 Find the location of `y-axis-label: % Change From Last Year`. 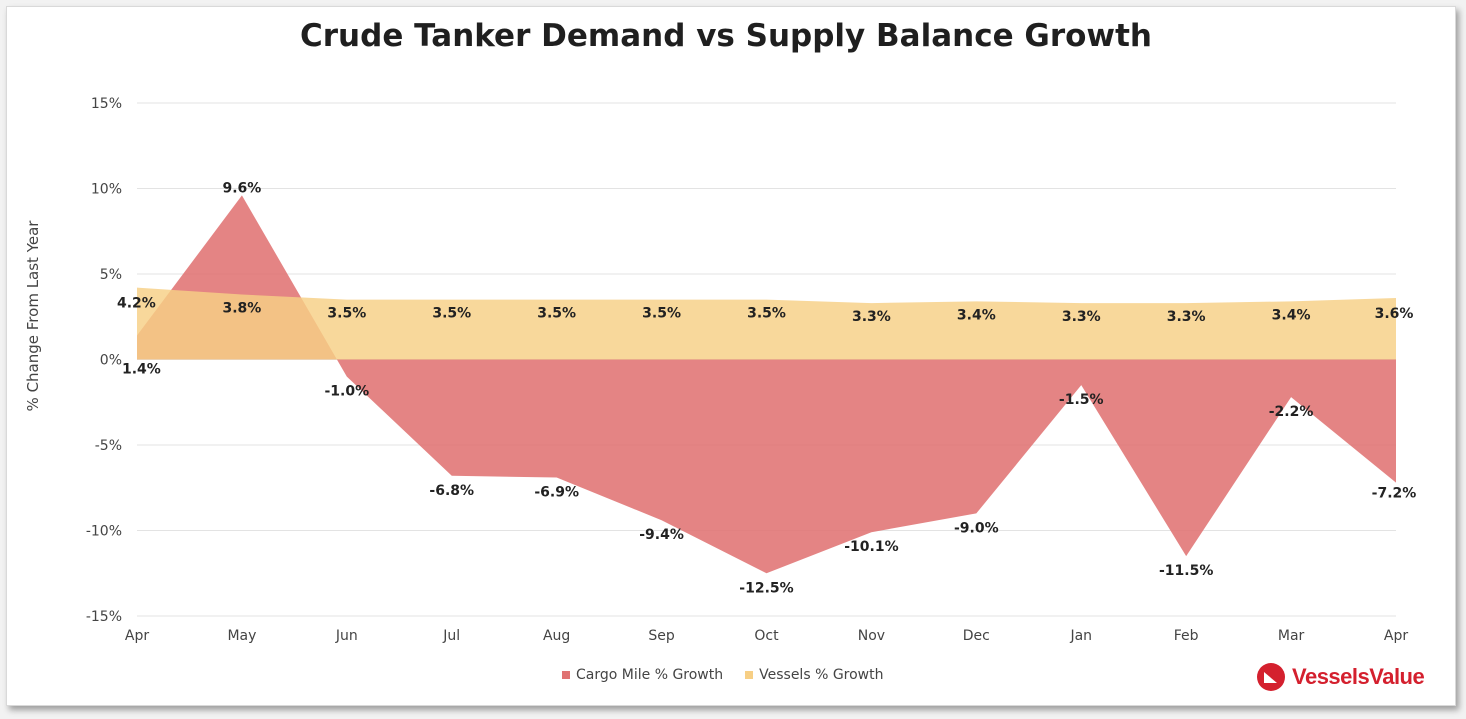

y-axis-label: % Change From Last Year is located at coordinates (33, 316).